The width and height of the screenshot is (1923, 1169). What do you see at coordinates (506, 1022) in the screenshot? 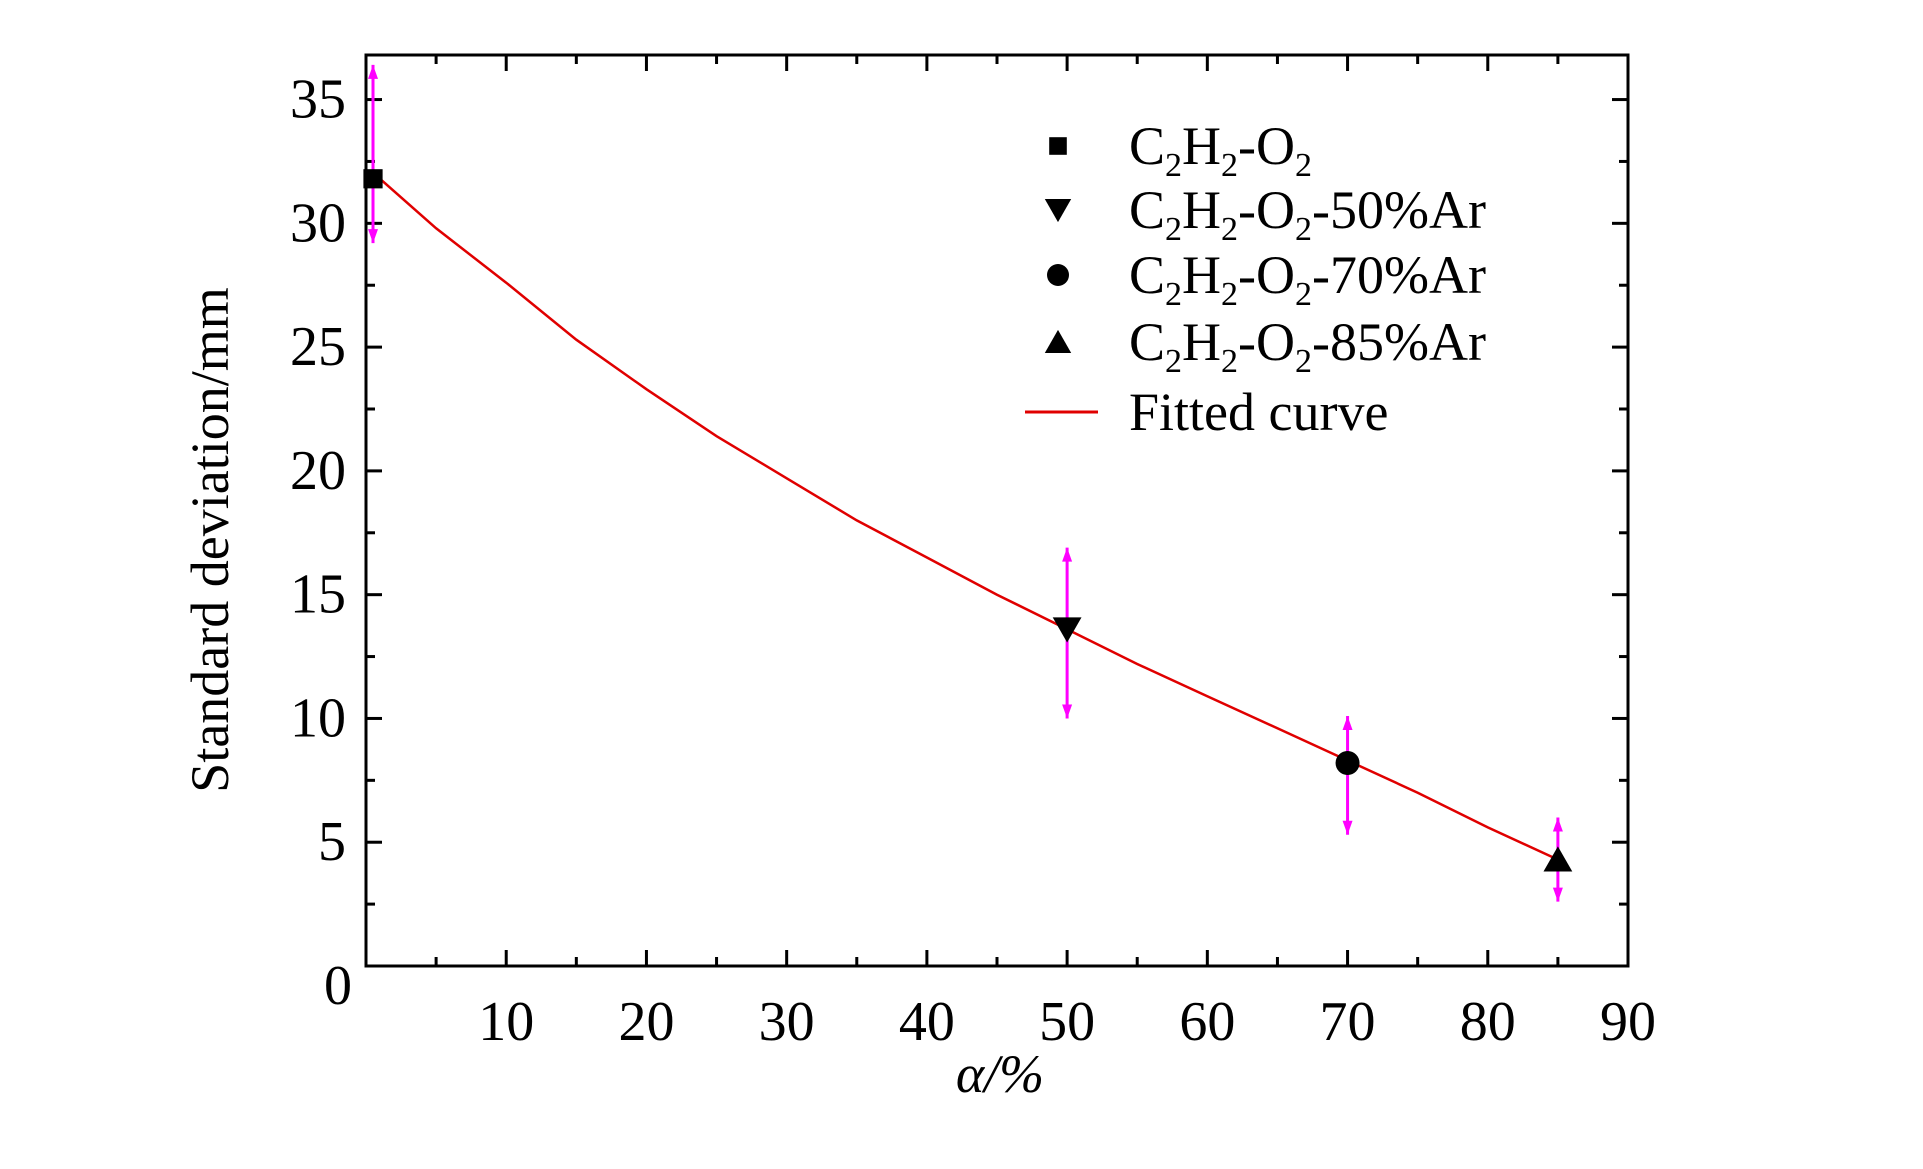
I see `x-tick-label: 10` at bounding box center [506, 1022].